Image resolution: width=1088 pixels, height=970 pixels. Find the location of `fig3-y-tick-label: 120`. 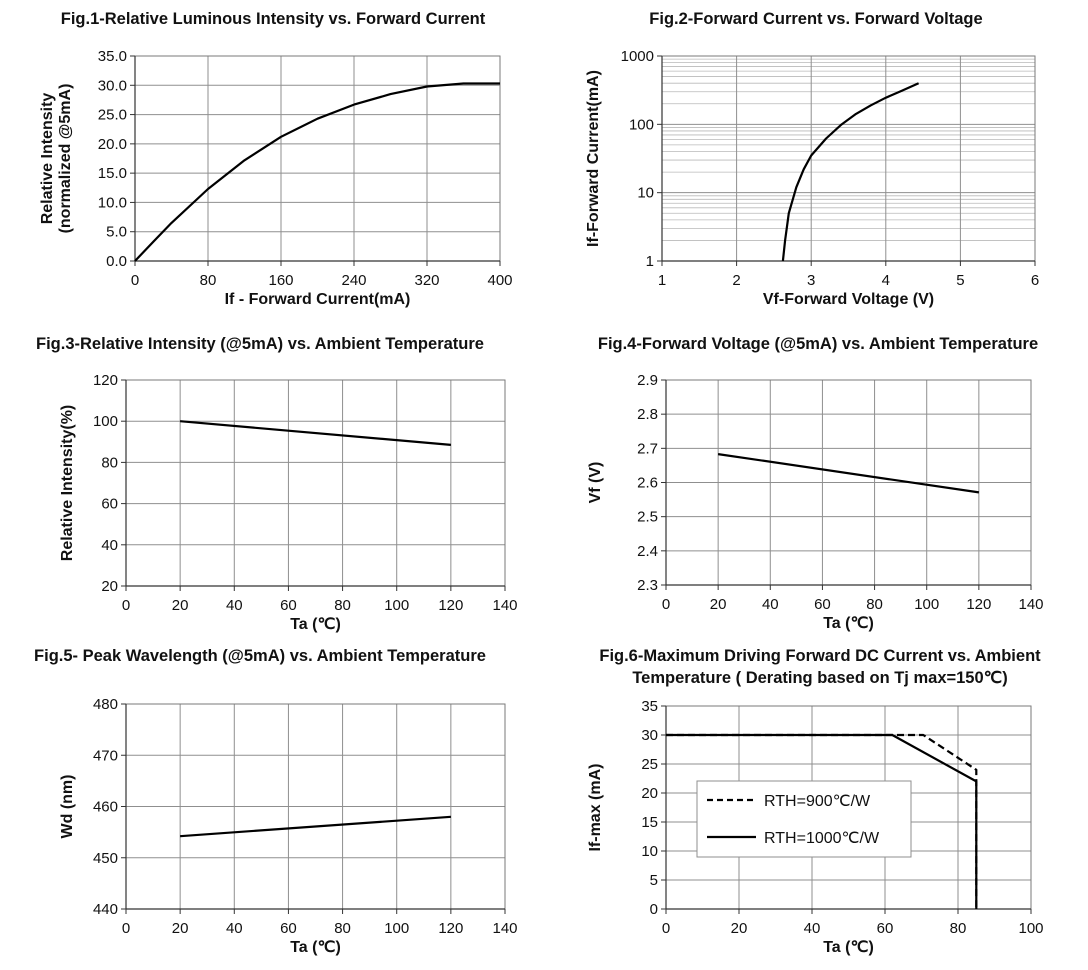

fig3-y-tick-label: 120 is located at coordinates (105, 380).